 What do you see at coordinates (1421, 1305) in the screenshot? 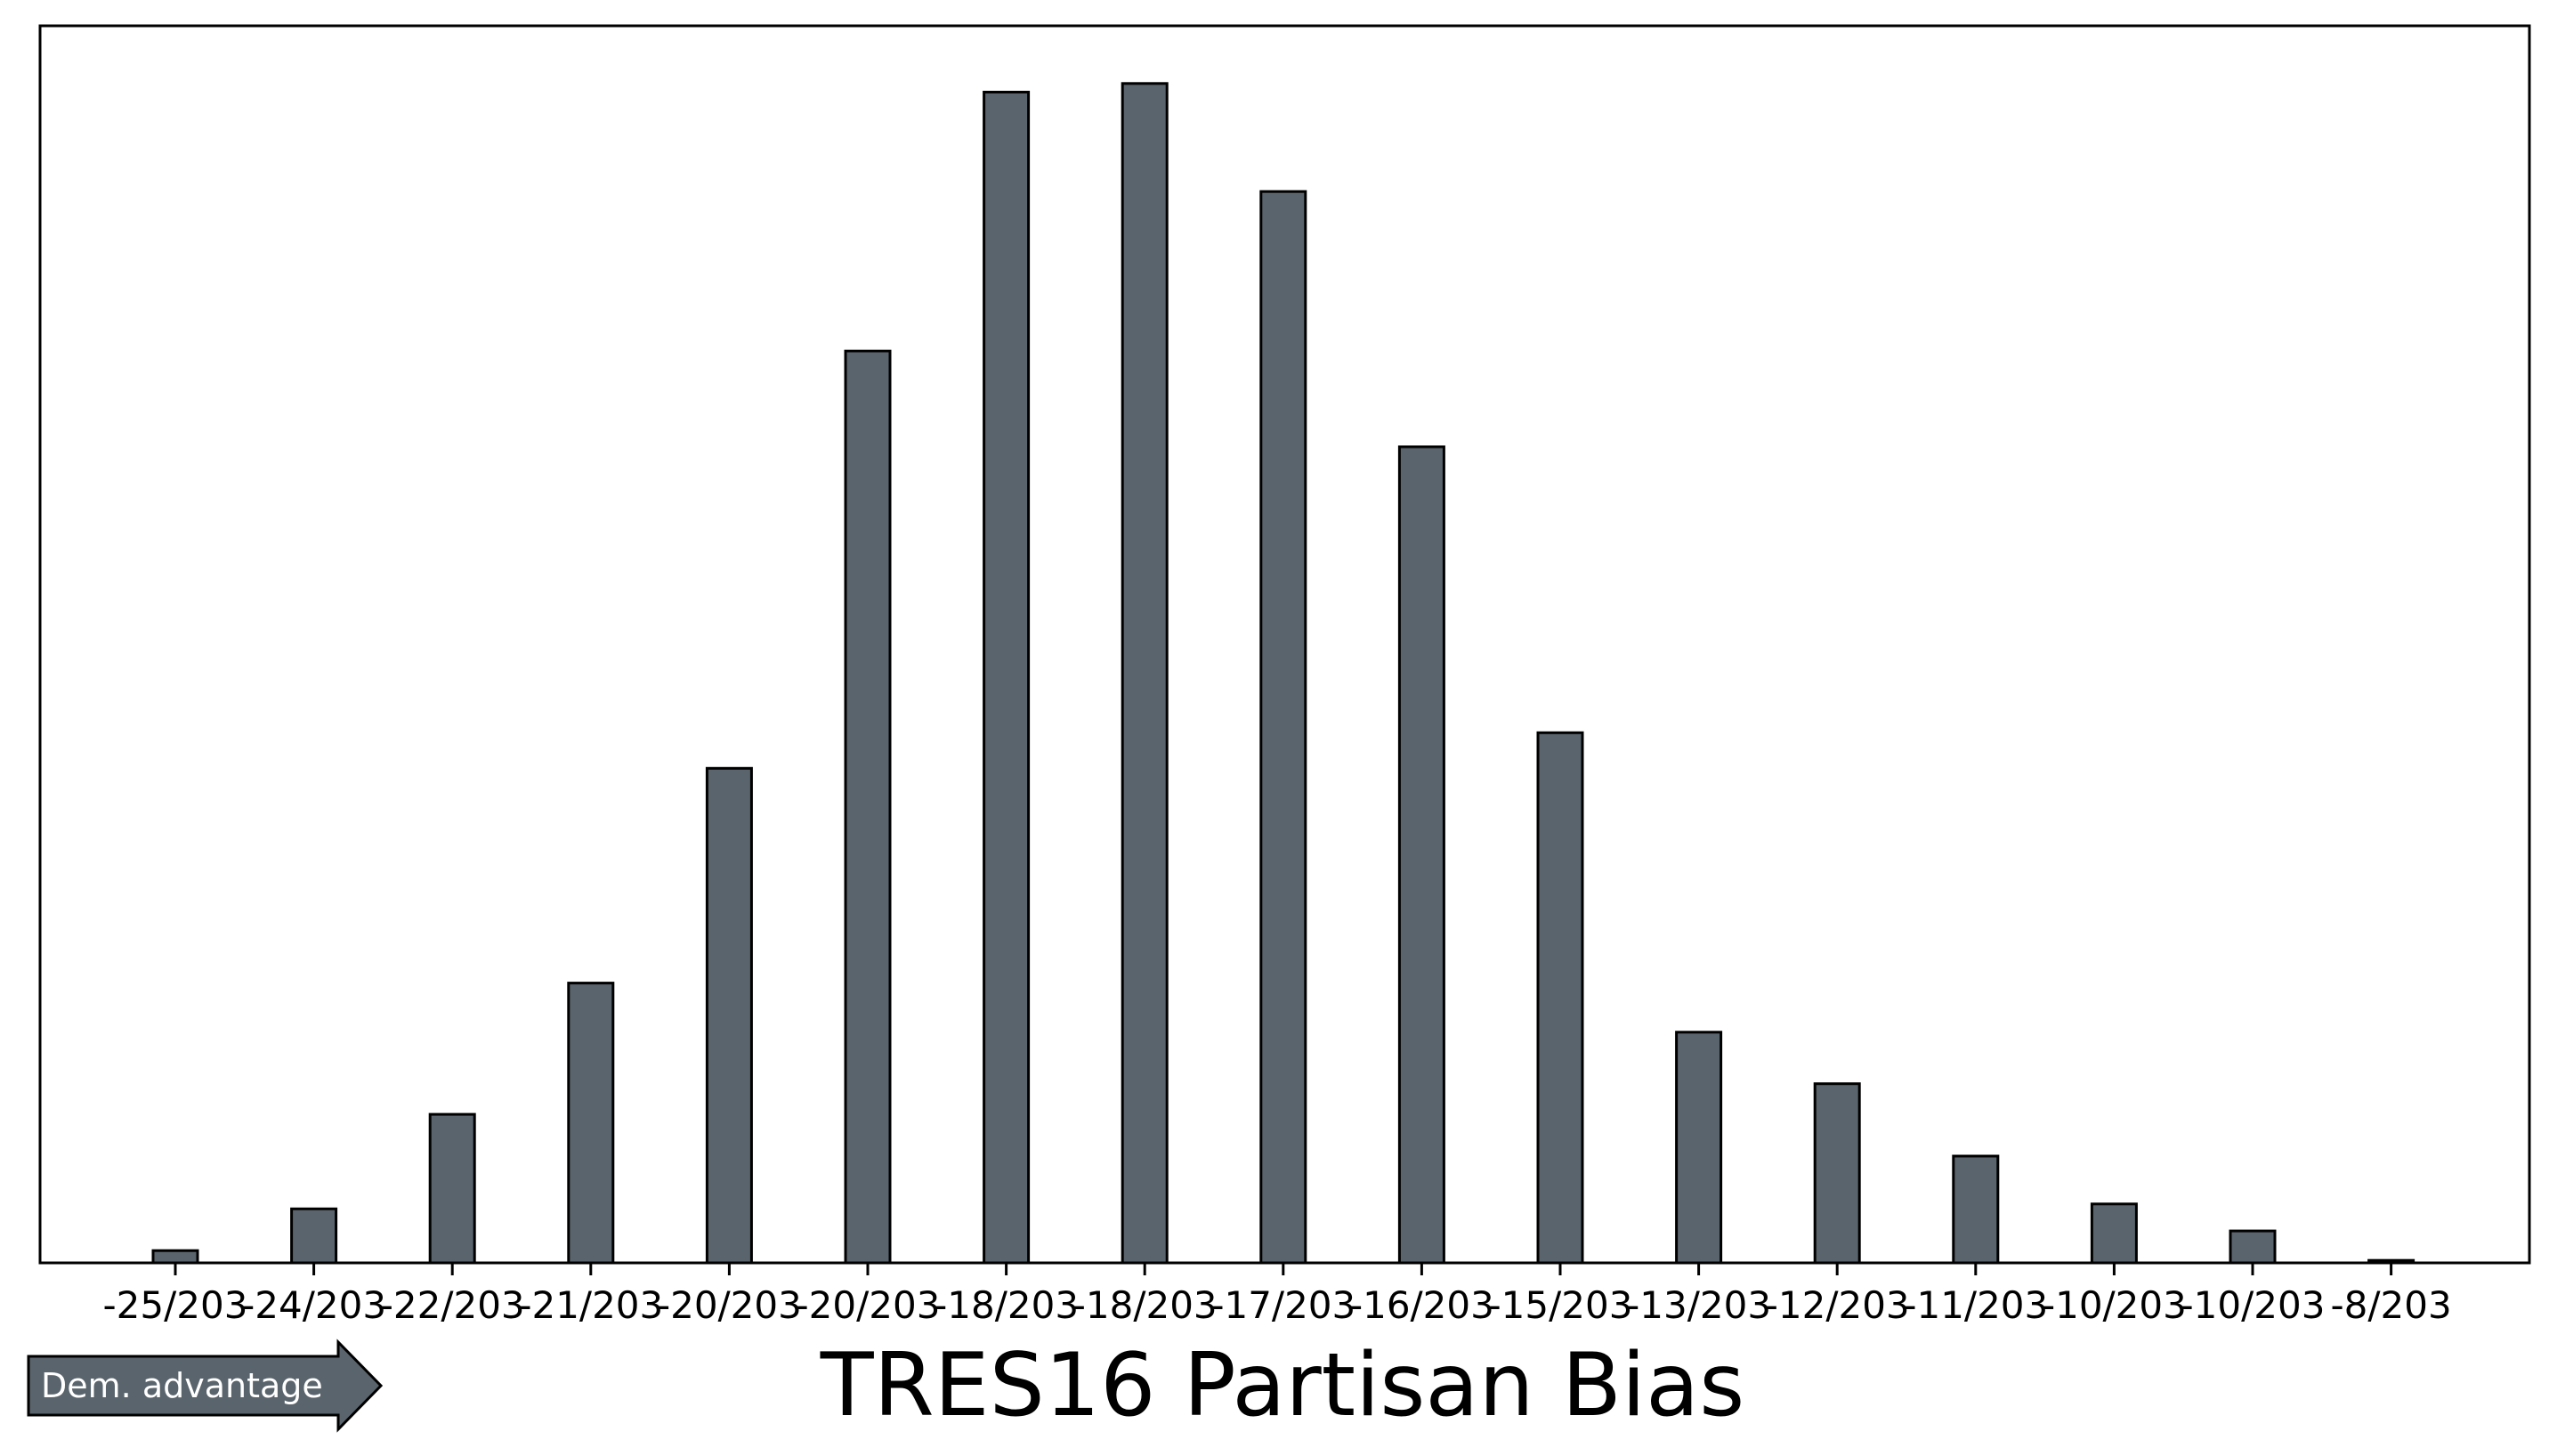
I see `x-tick-label: -16/203` at bounding box center [1421, 1305].